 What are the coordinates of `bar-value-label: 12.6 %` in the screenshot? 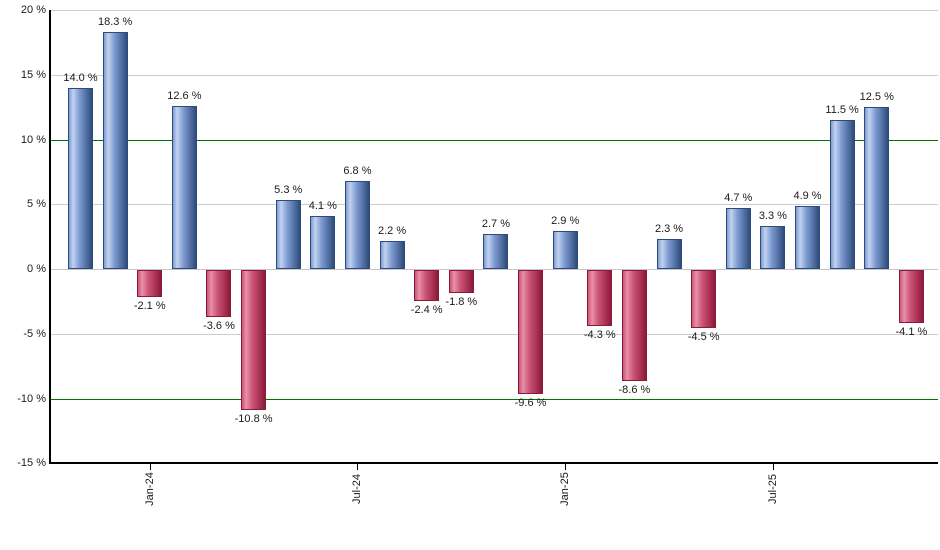 It's located at (184, 96).